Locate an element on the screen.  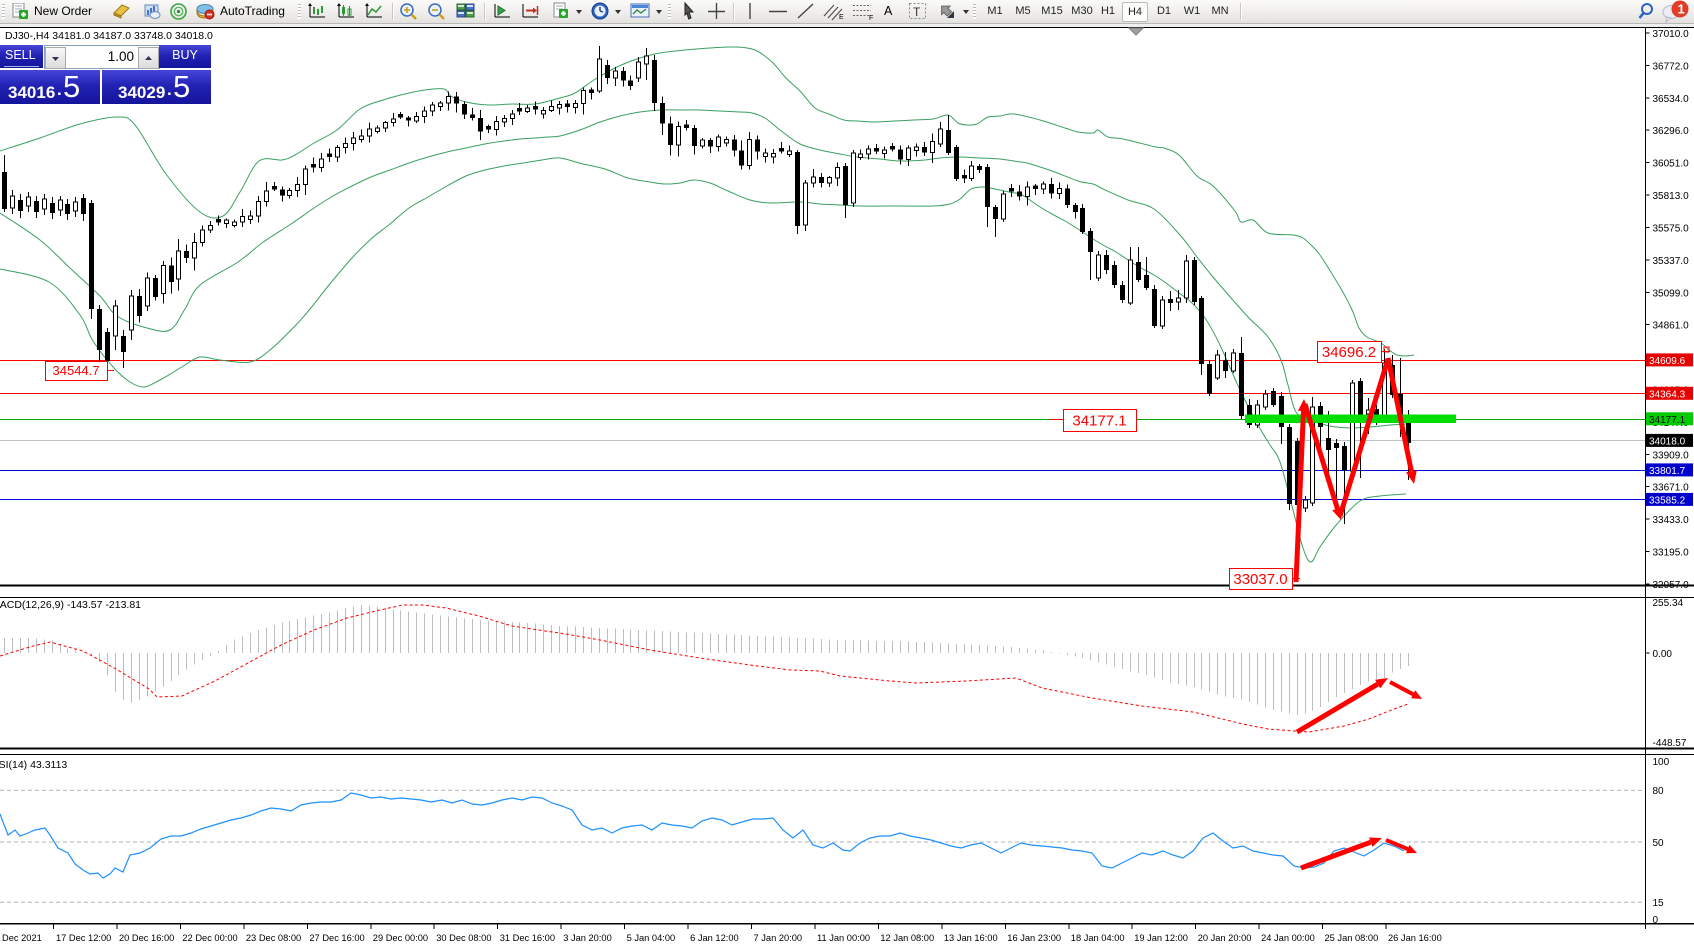
svg-text: 17 Dec 12:00 is located at coordinates (83, 938).